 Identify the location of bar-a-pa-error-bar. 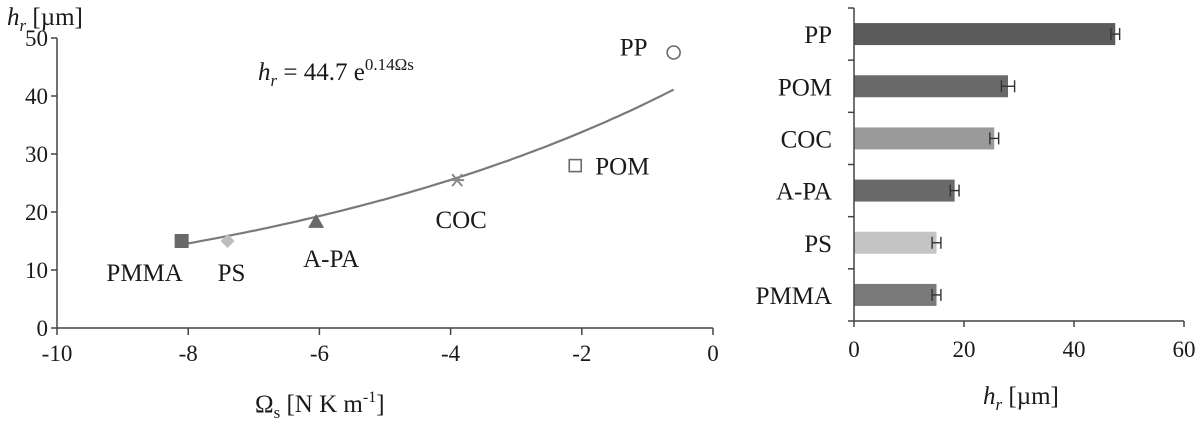
(954, 190).